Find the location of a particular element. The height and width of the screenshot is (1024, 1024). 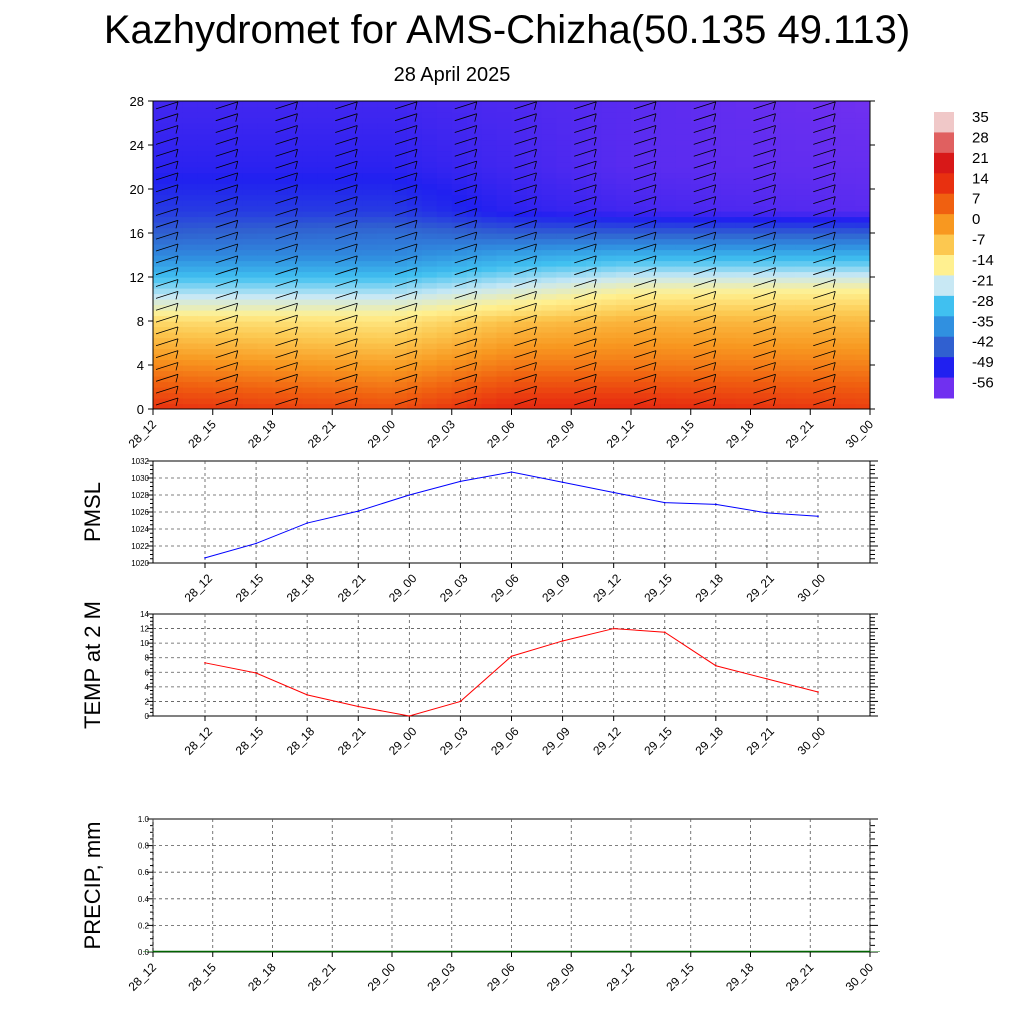

x-tick-label: 29_15 is located at coordinates (658, 588).